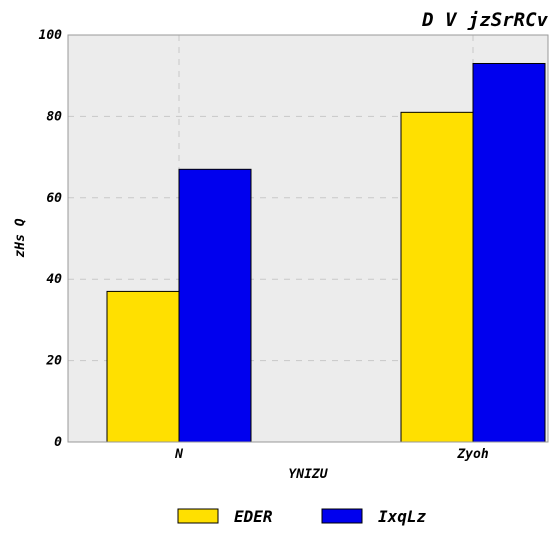 This screenshot has height=560, width=560. Describe the element at coordinates (51, 35) in the screenshot. I see `y-tick-label: 100` at that location.